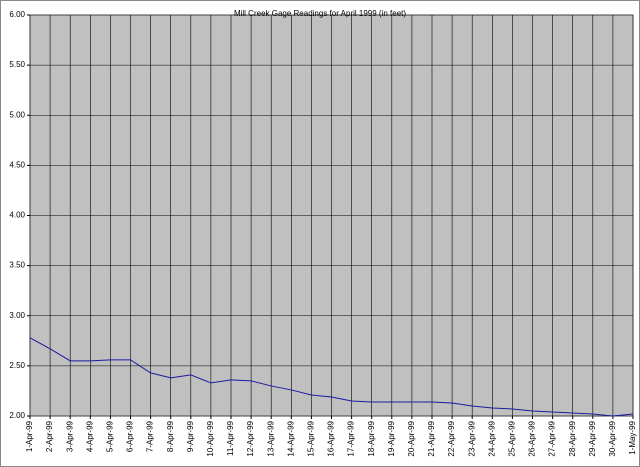 The width and height of the screenshot is (640, 467). I want to click on y-tick-label: 4.50, so click(17, 164).